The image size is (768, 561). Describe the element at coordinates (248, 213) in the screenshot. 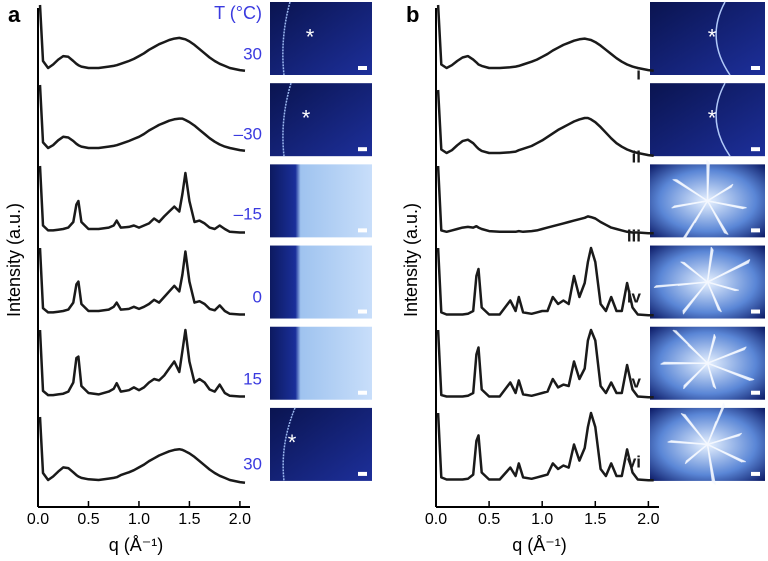

I see `series-label: –15` at that location.